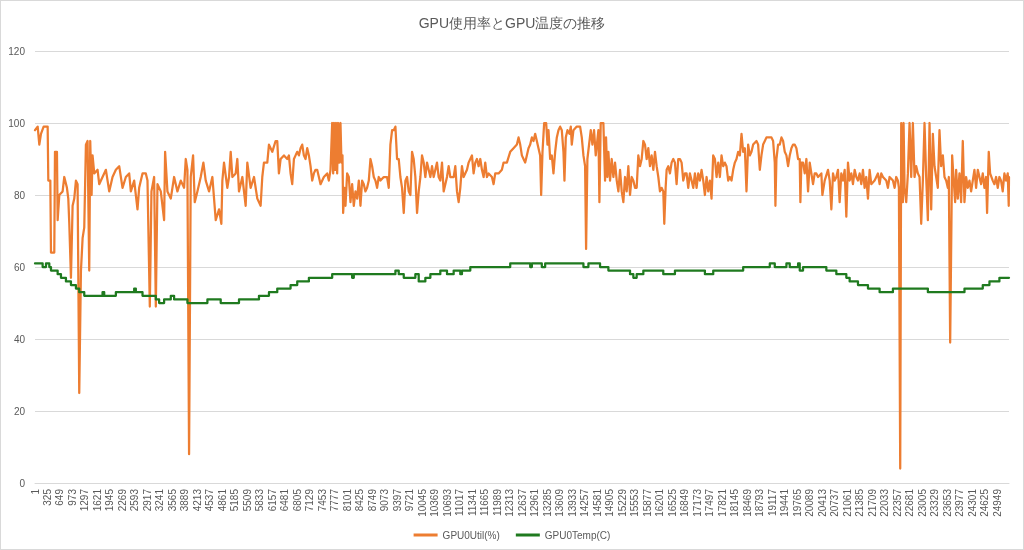  I want to click on x-tick-label: 22357, so click(897, 502).